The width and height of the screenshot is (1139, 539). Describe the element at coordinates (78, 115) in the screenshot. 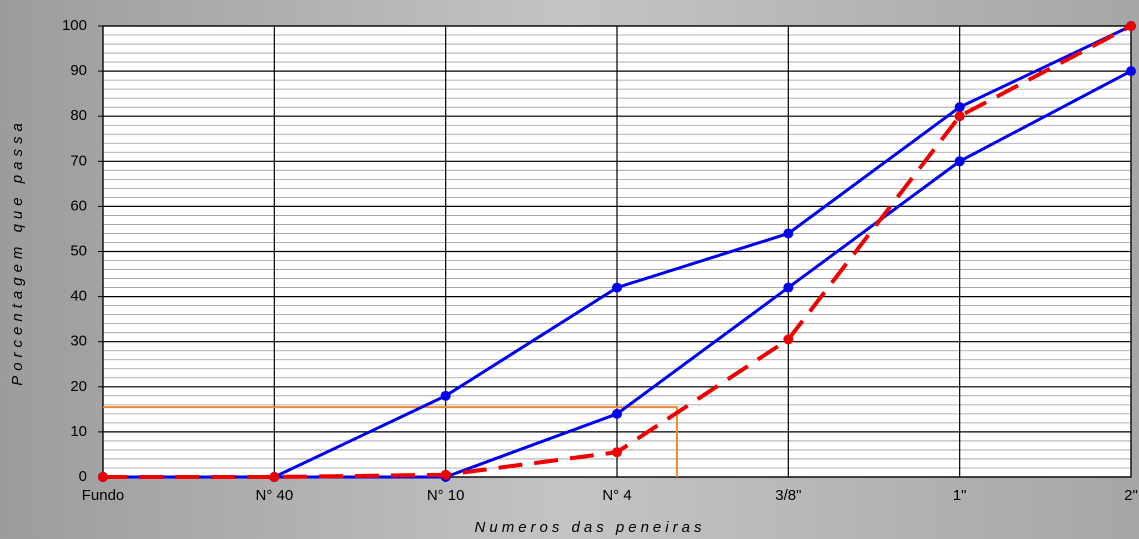

I see `y-tick-label: 80` at that location.